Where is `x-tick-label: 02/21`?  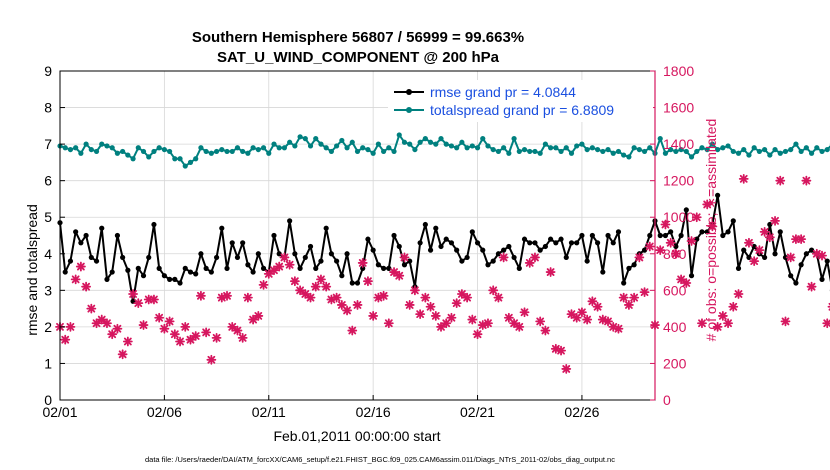 x-tick-label: 02/21 is located at coordinates (477, 412).